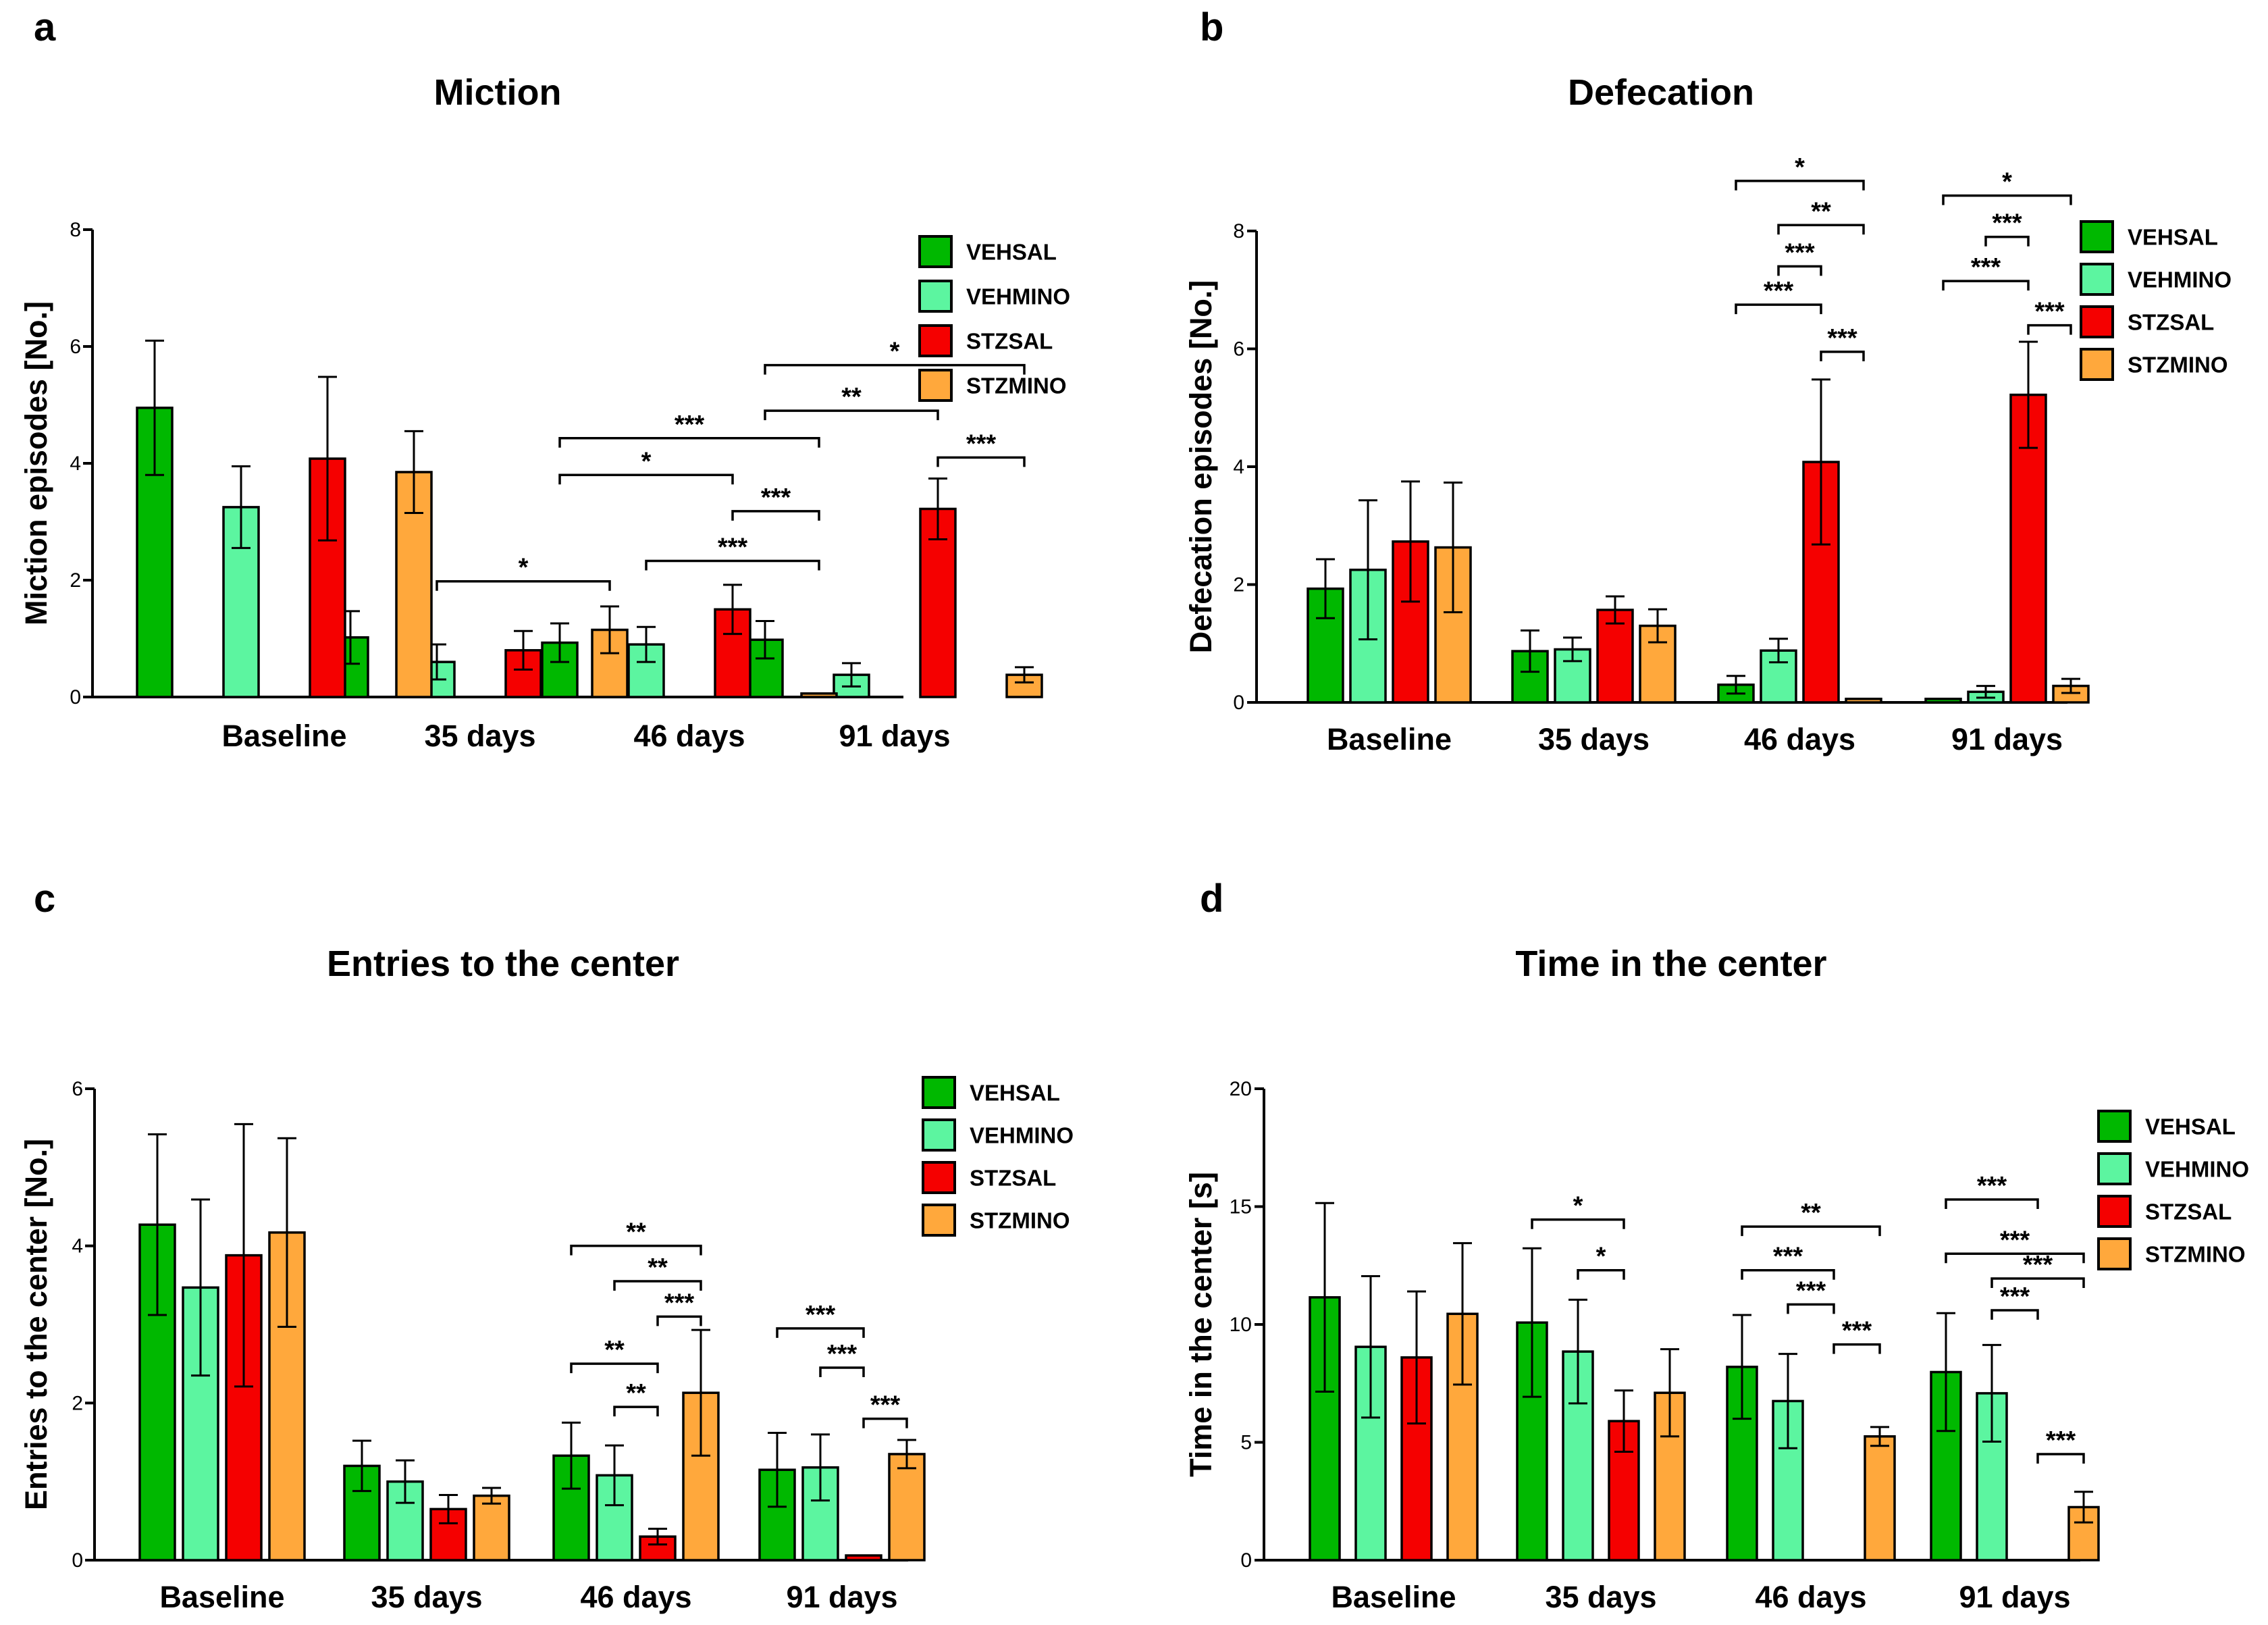  Describe the element at coordinates (1670, 964) in the screenshot. I see `panel-title: Time in the center` at that location.